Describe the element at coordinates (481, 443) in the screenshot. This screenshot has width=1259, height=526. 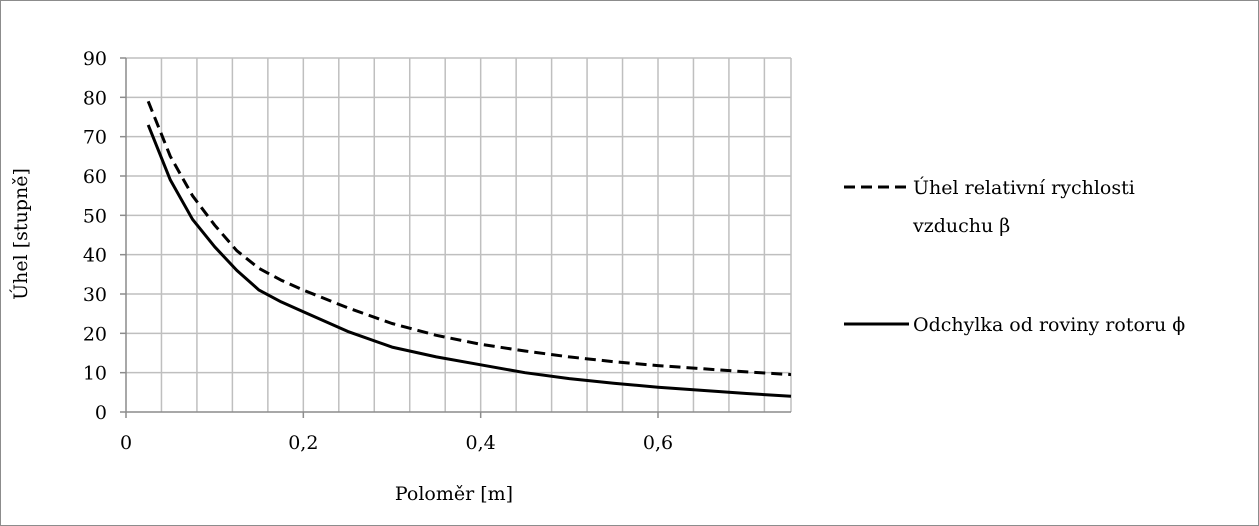
I see `x-tick-label: 0,4` at that location.